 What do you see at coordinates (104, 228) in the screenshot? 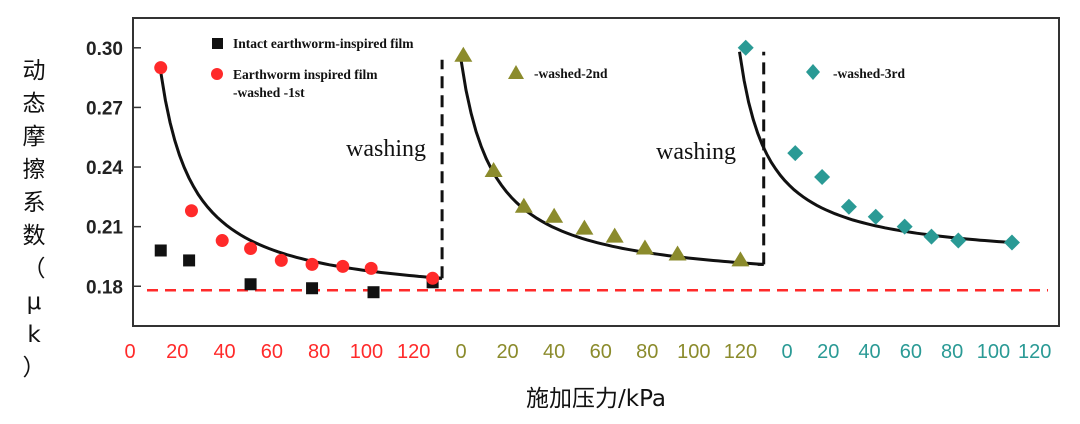
I see `y-tick-label: 0.21` at bounding box center [104, 228].